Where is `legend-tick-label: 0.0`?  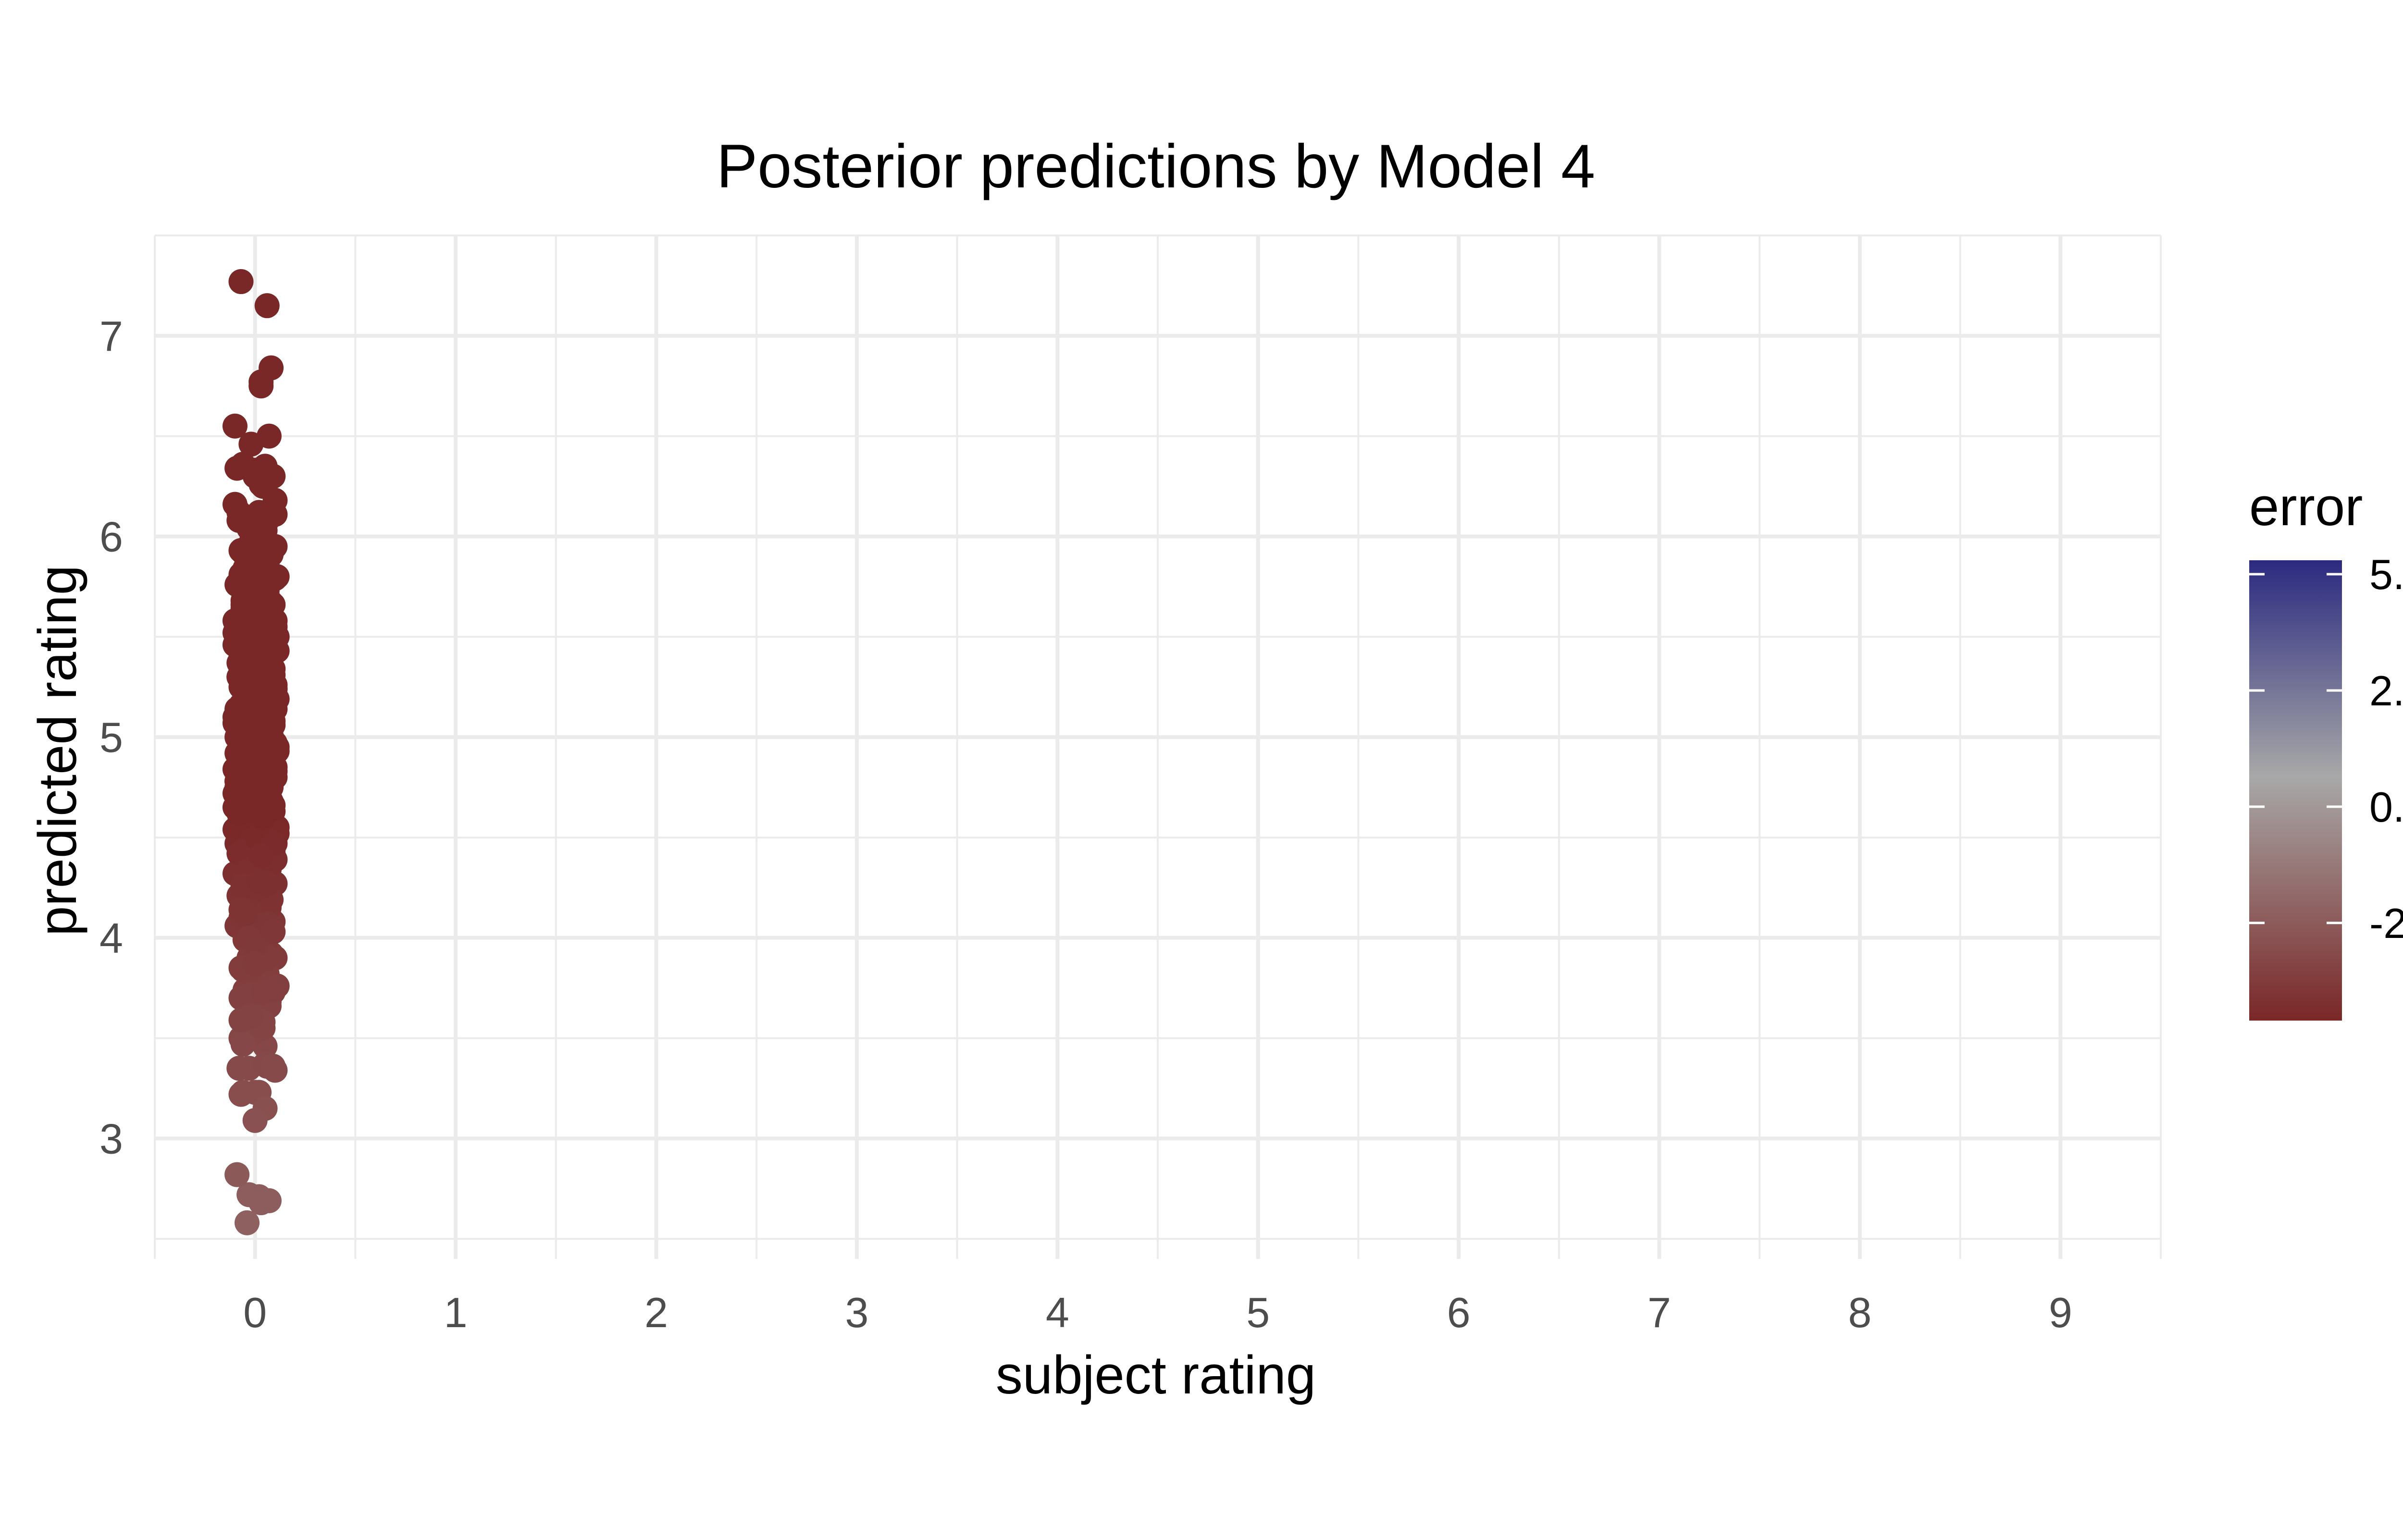 legend-tick-label: 0.0 is located at coordinates (2386, 807).